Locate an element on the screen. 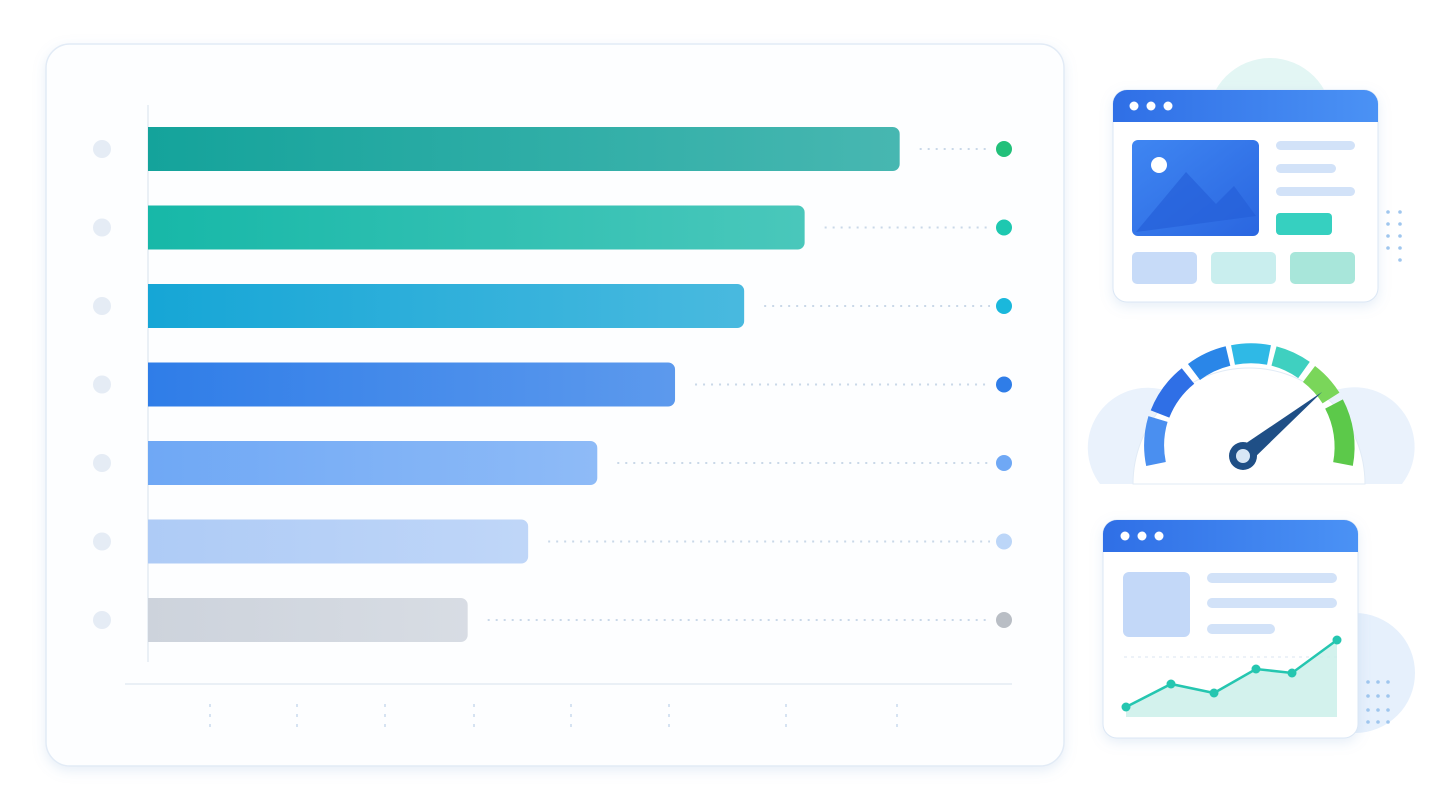 The height and width of the screenshot is (810, 1440). browser-card is located at coordinates (1257, 180).